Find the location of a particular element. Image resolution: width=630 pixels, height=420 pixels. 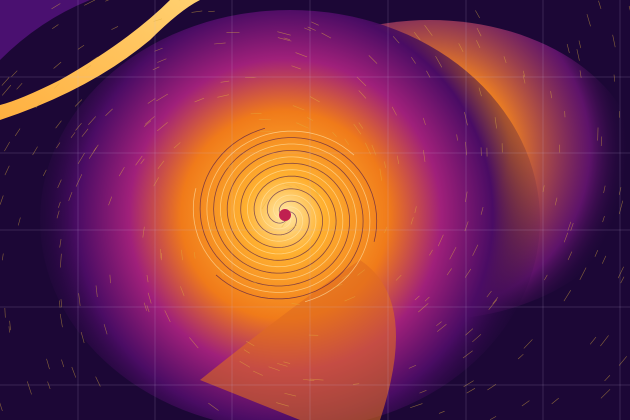

storm-eye is located at coordinates (285, 215).